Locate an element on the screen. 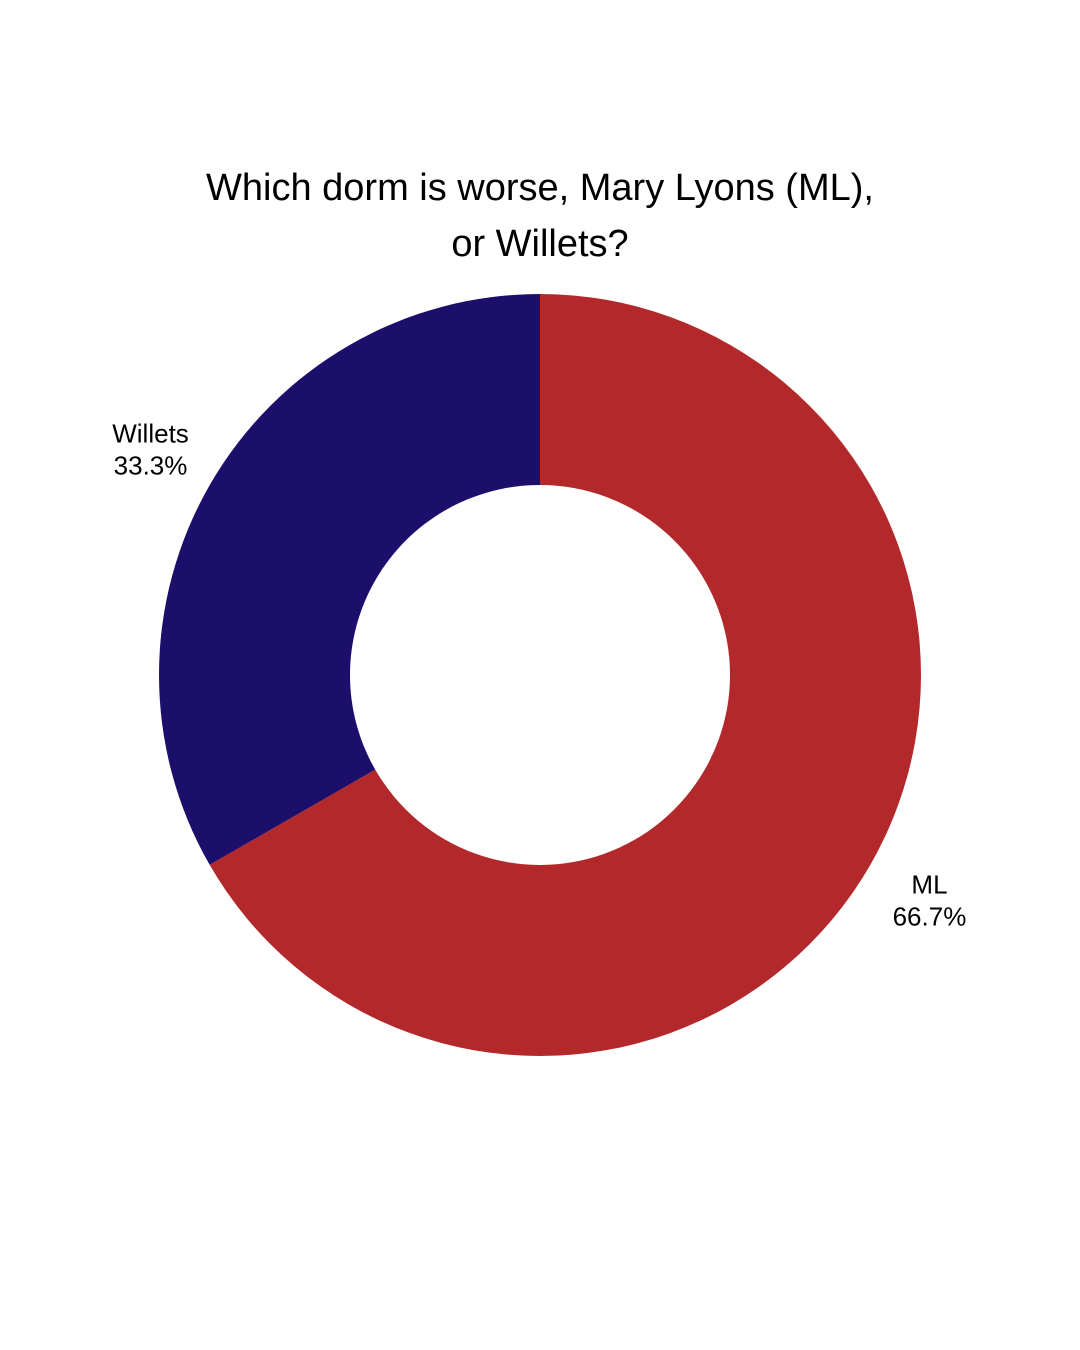  slice-value-label: 66.7% is located at coordinates (930, 916).